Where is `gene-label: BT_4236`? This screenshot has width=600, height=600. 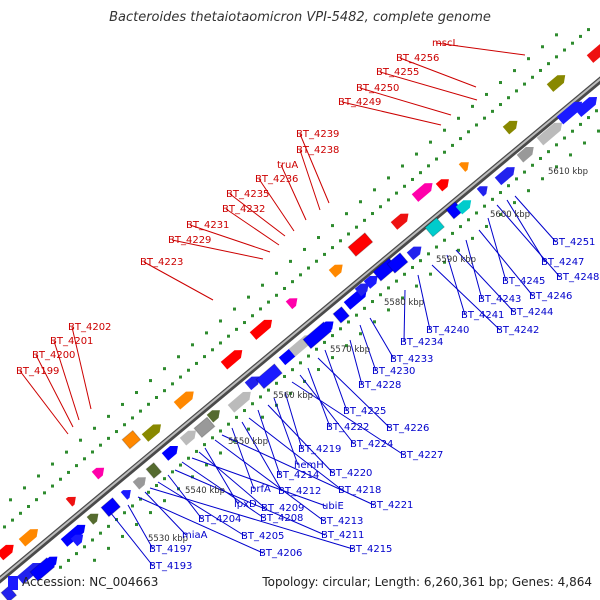
gene-label: BT_4236 is located at coordinates (276, 179).